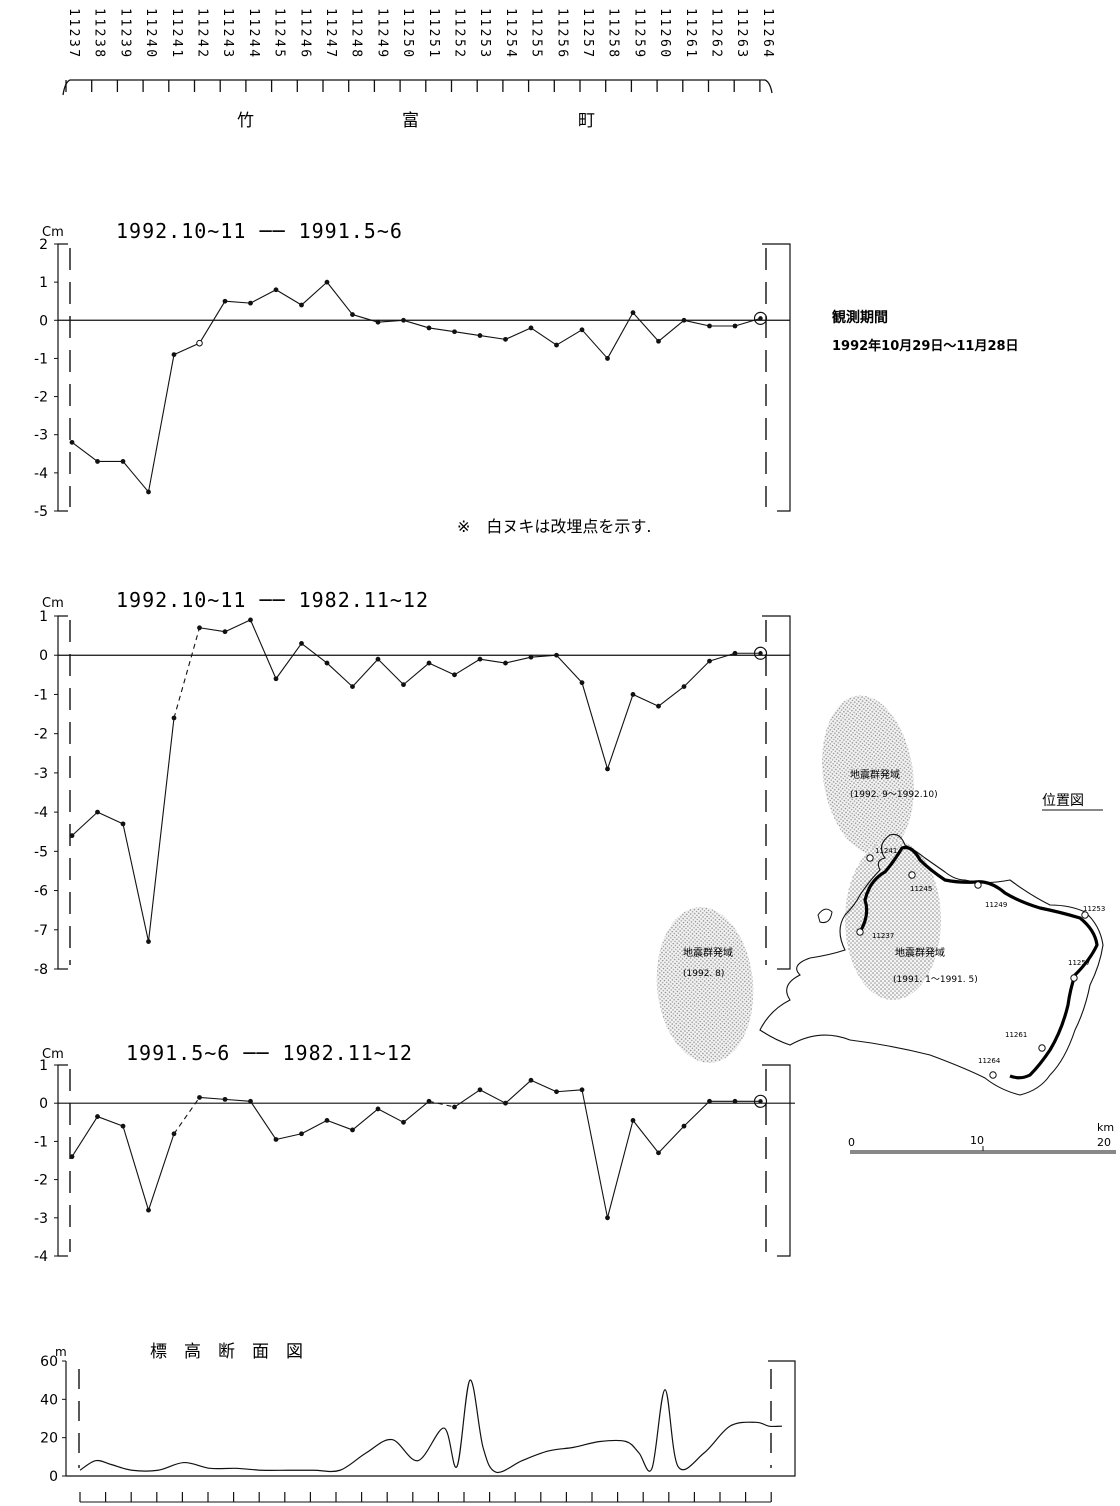 The height and width of the screenshot is (1506, 1120). I want to click on y-tick-label: -5, so click(41, 512).